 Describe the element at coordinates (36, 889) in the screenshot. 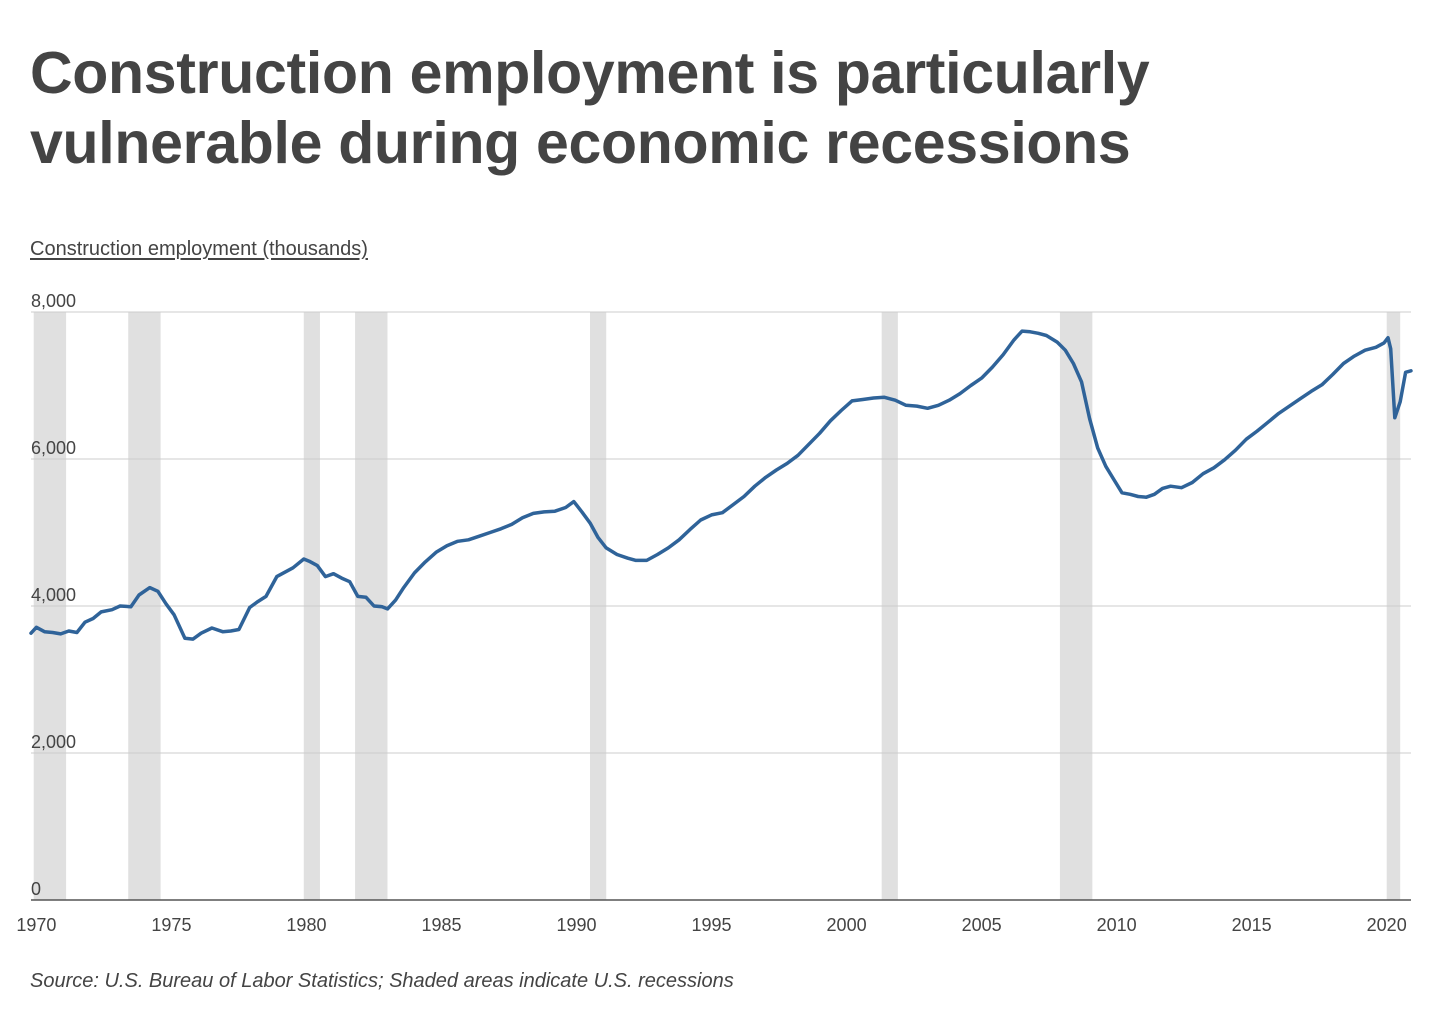

I see `y-tick-label: 0` at that location.